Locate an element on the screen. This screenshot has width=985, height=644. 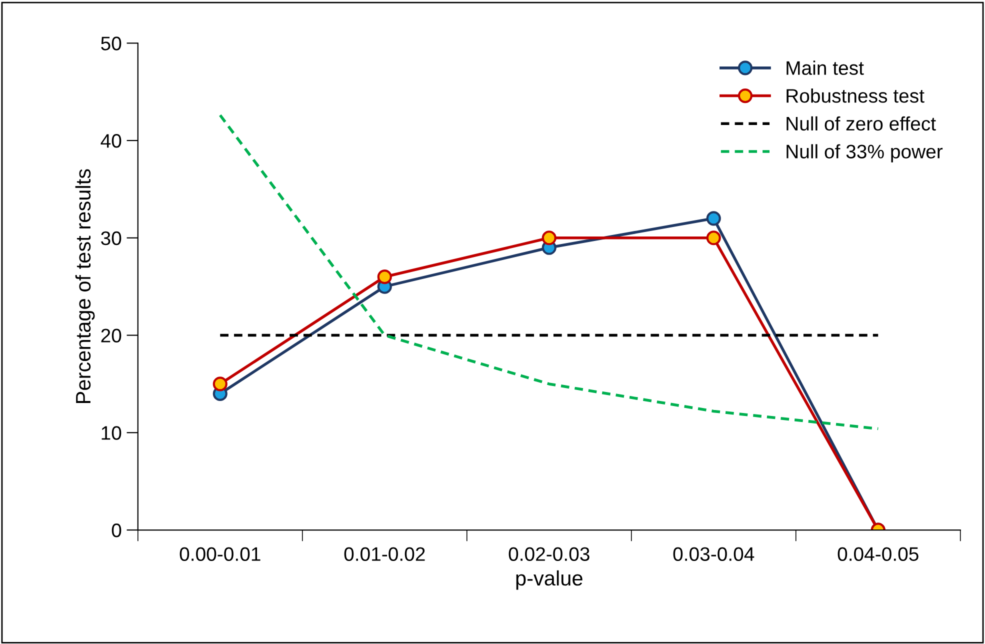
x-tick-label: 0.01-0.02 is located at coordinates (384, 554).